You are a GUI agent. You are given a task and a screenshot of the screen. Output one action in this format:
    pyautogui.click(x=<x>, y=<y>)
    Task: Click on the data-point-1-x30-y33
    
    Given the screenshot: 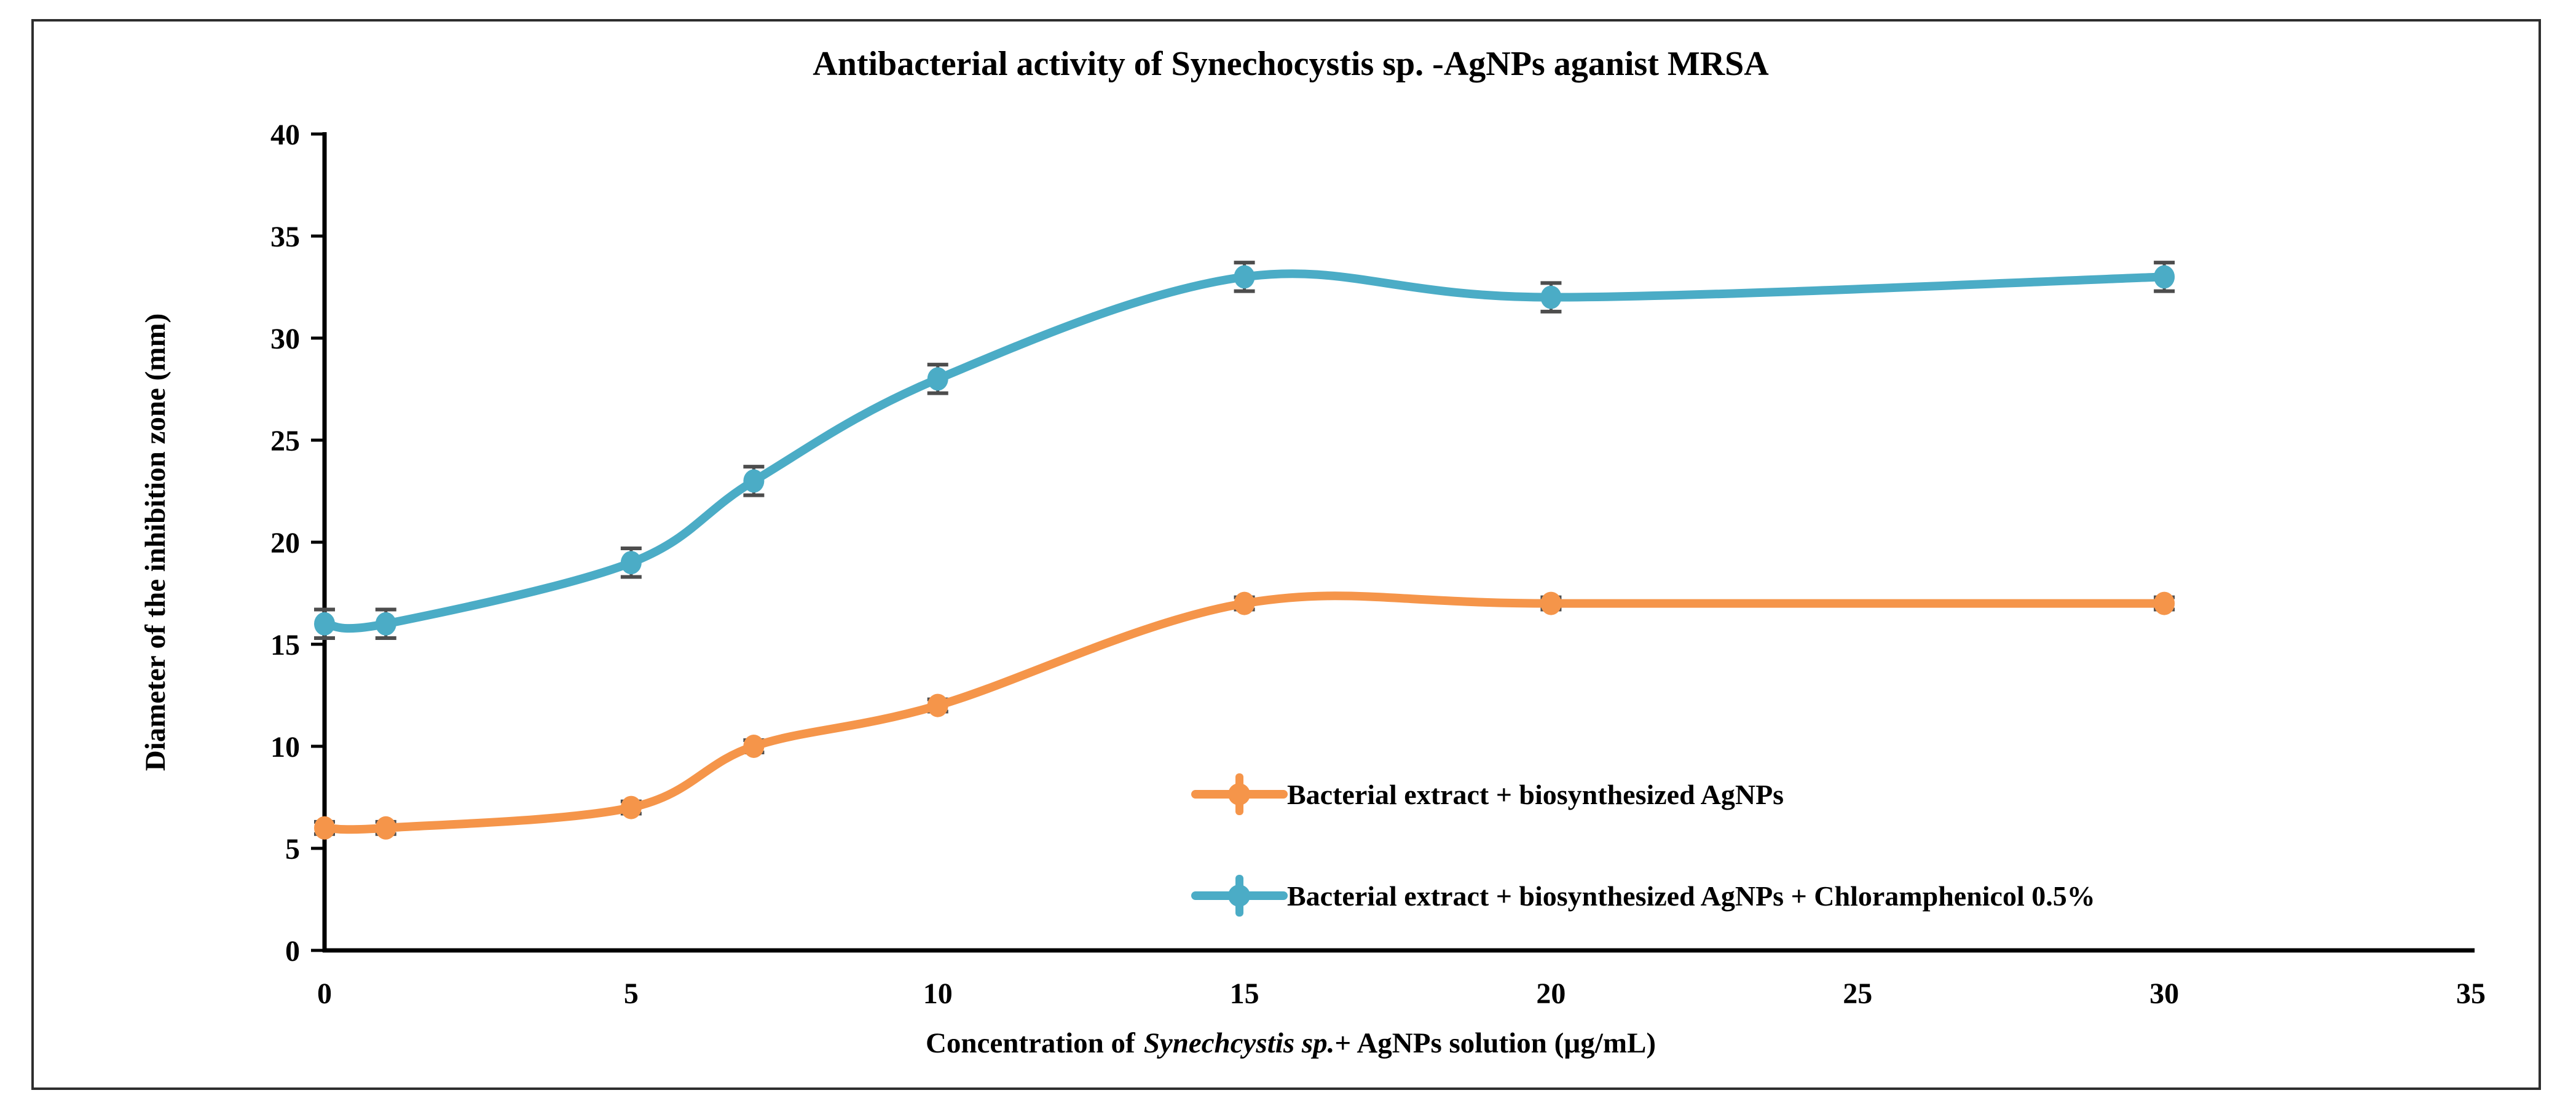 What is the action you would take?
    pyautogui.click(x=2165, y=277)
    